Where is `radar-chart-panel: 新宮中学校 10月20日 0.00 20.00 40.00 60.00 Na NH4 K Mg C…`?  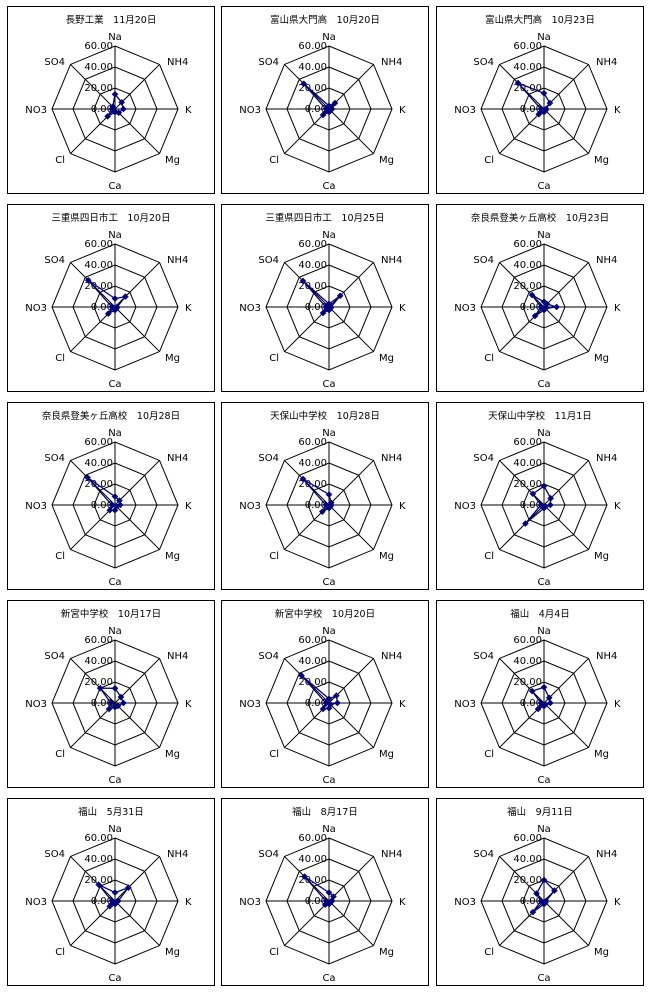 radar-chart-panel: 新宮中学校 10月20日 0.00 20.00 40.00 60.00 Na NH4 K Mg C… is located at coordinates (325, 694).